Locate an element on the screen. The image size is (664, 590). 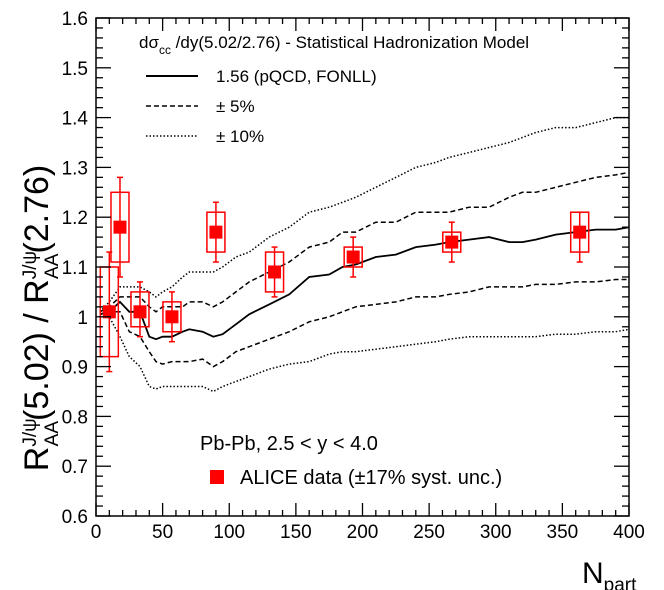
x-tick-label: 400 is located at coordinates (629, 532).